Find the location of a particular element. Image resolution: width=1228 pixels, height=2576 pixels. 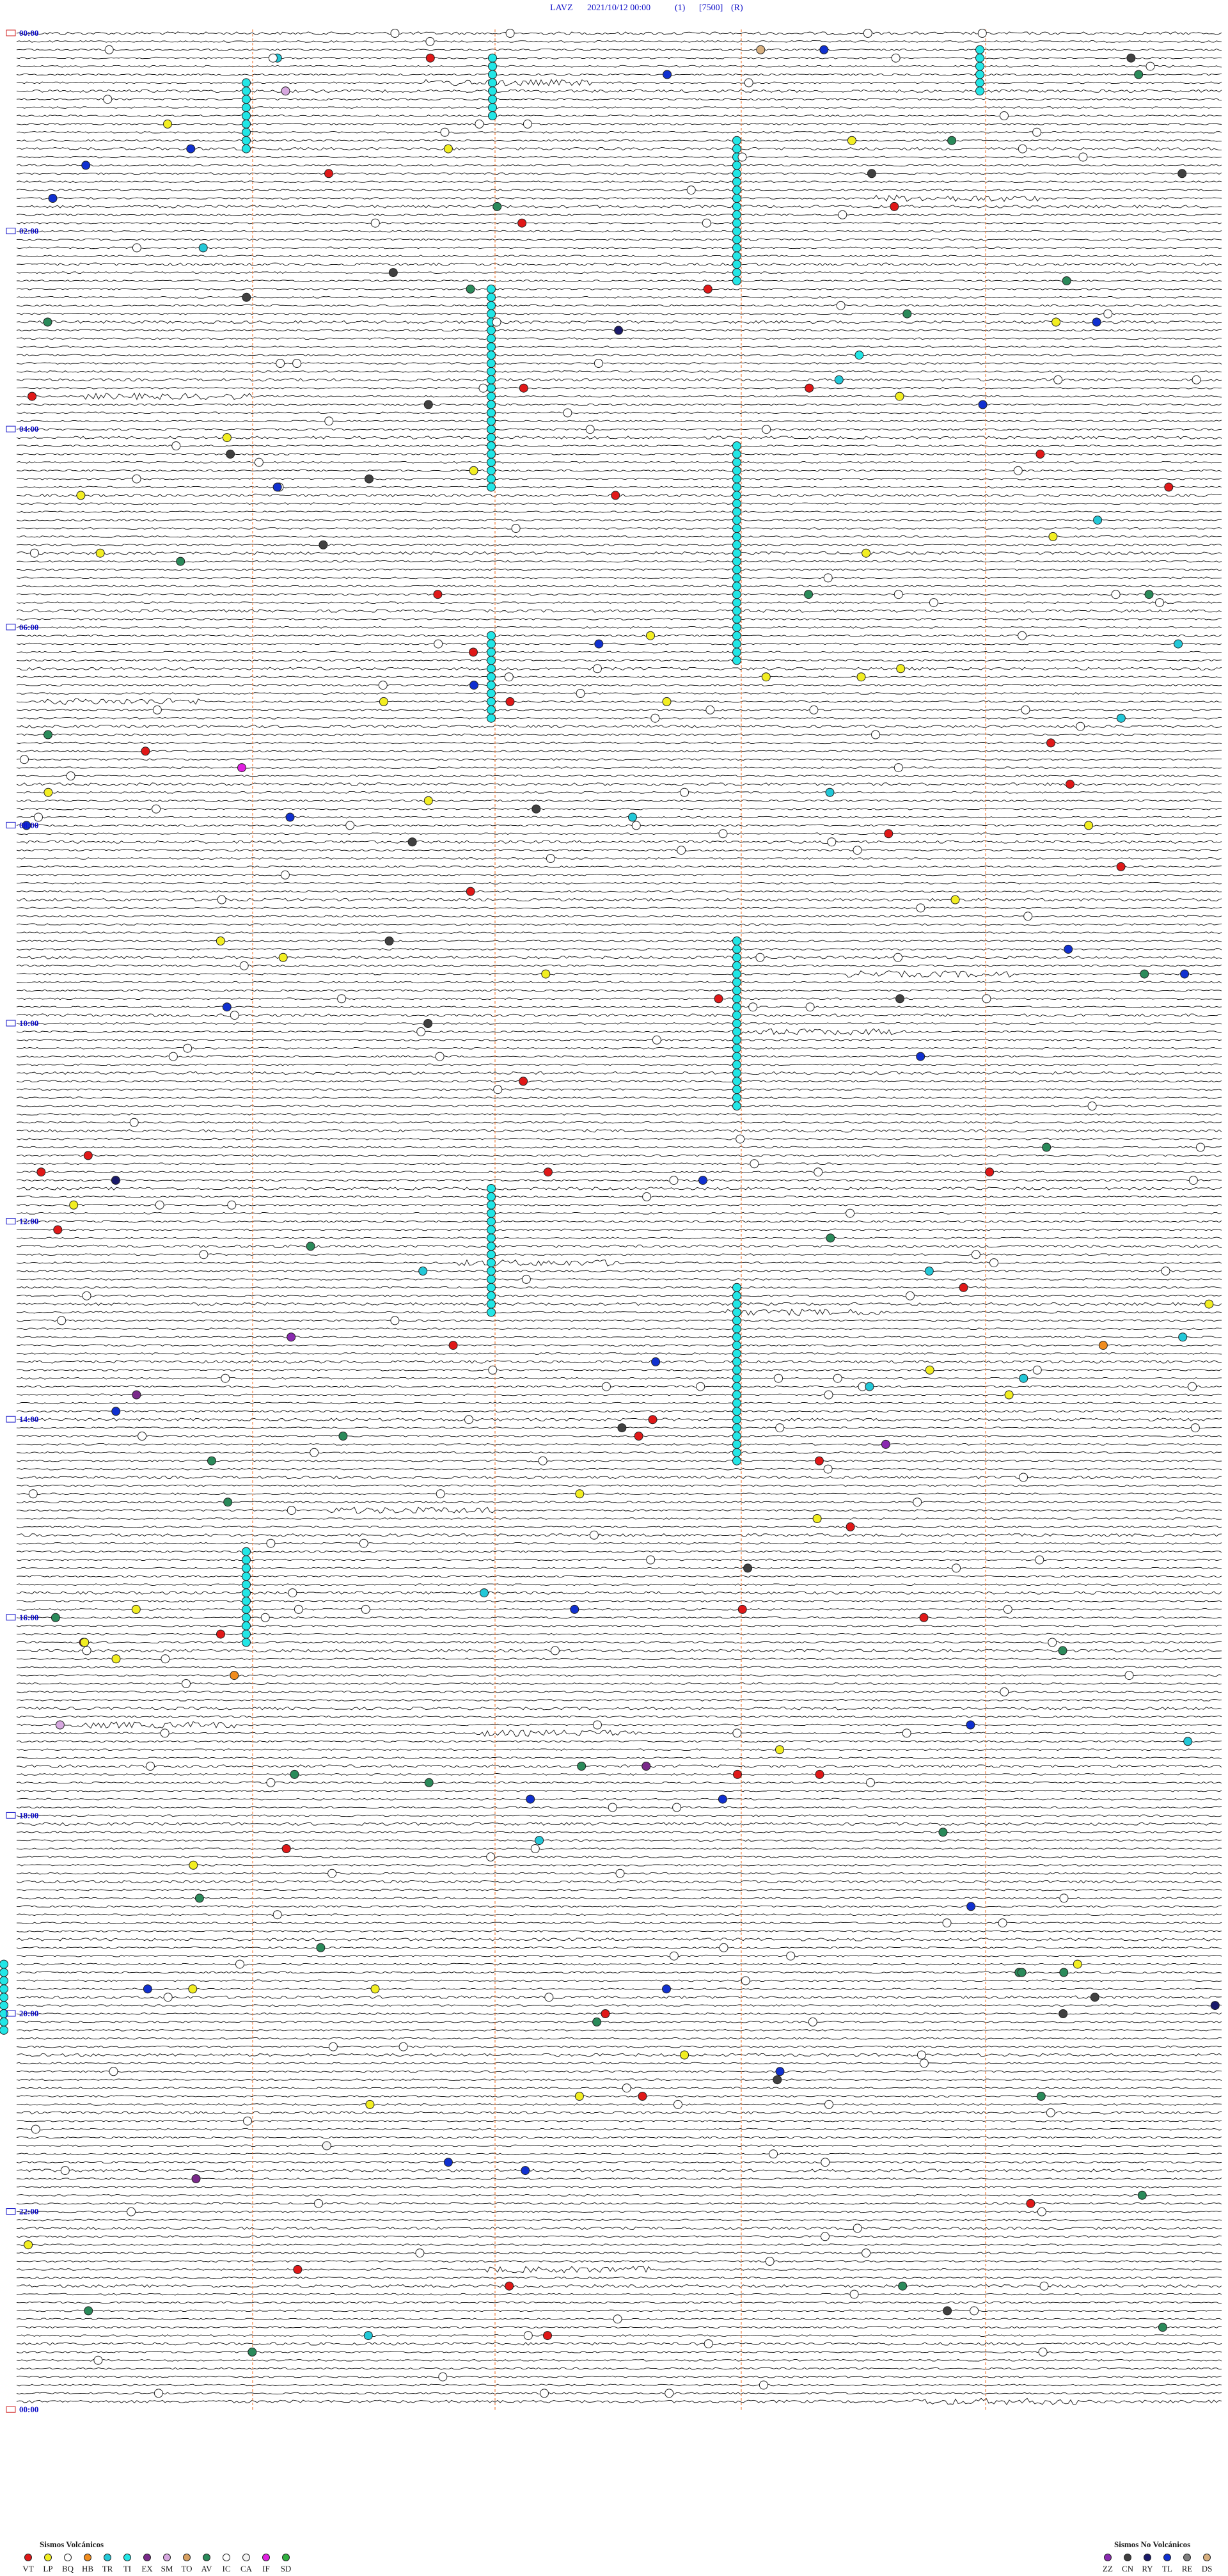

legend-code: SD is located at coordinates (286, 2568).